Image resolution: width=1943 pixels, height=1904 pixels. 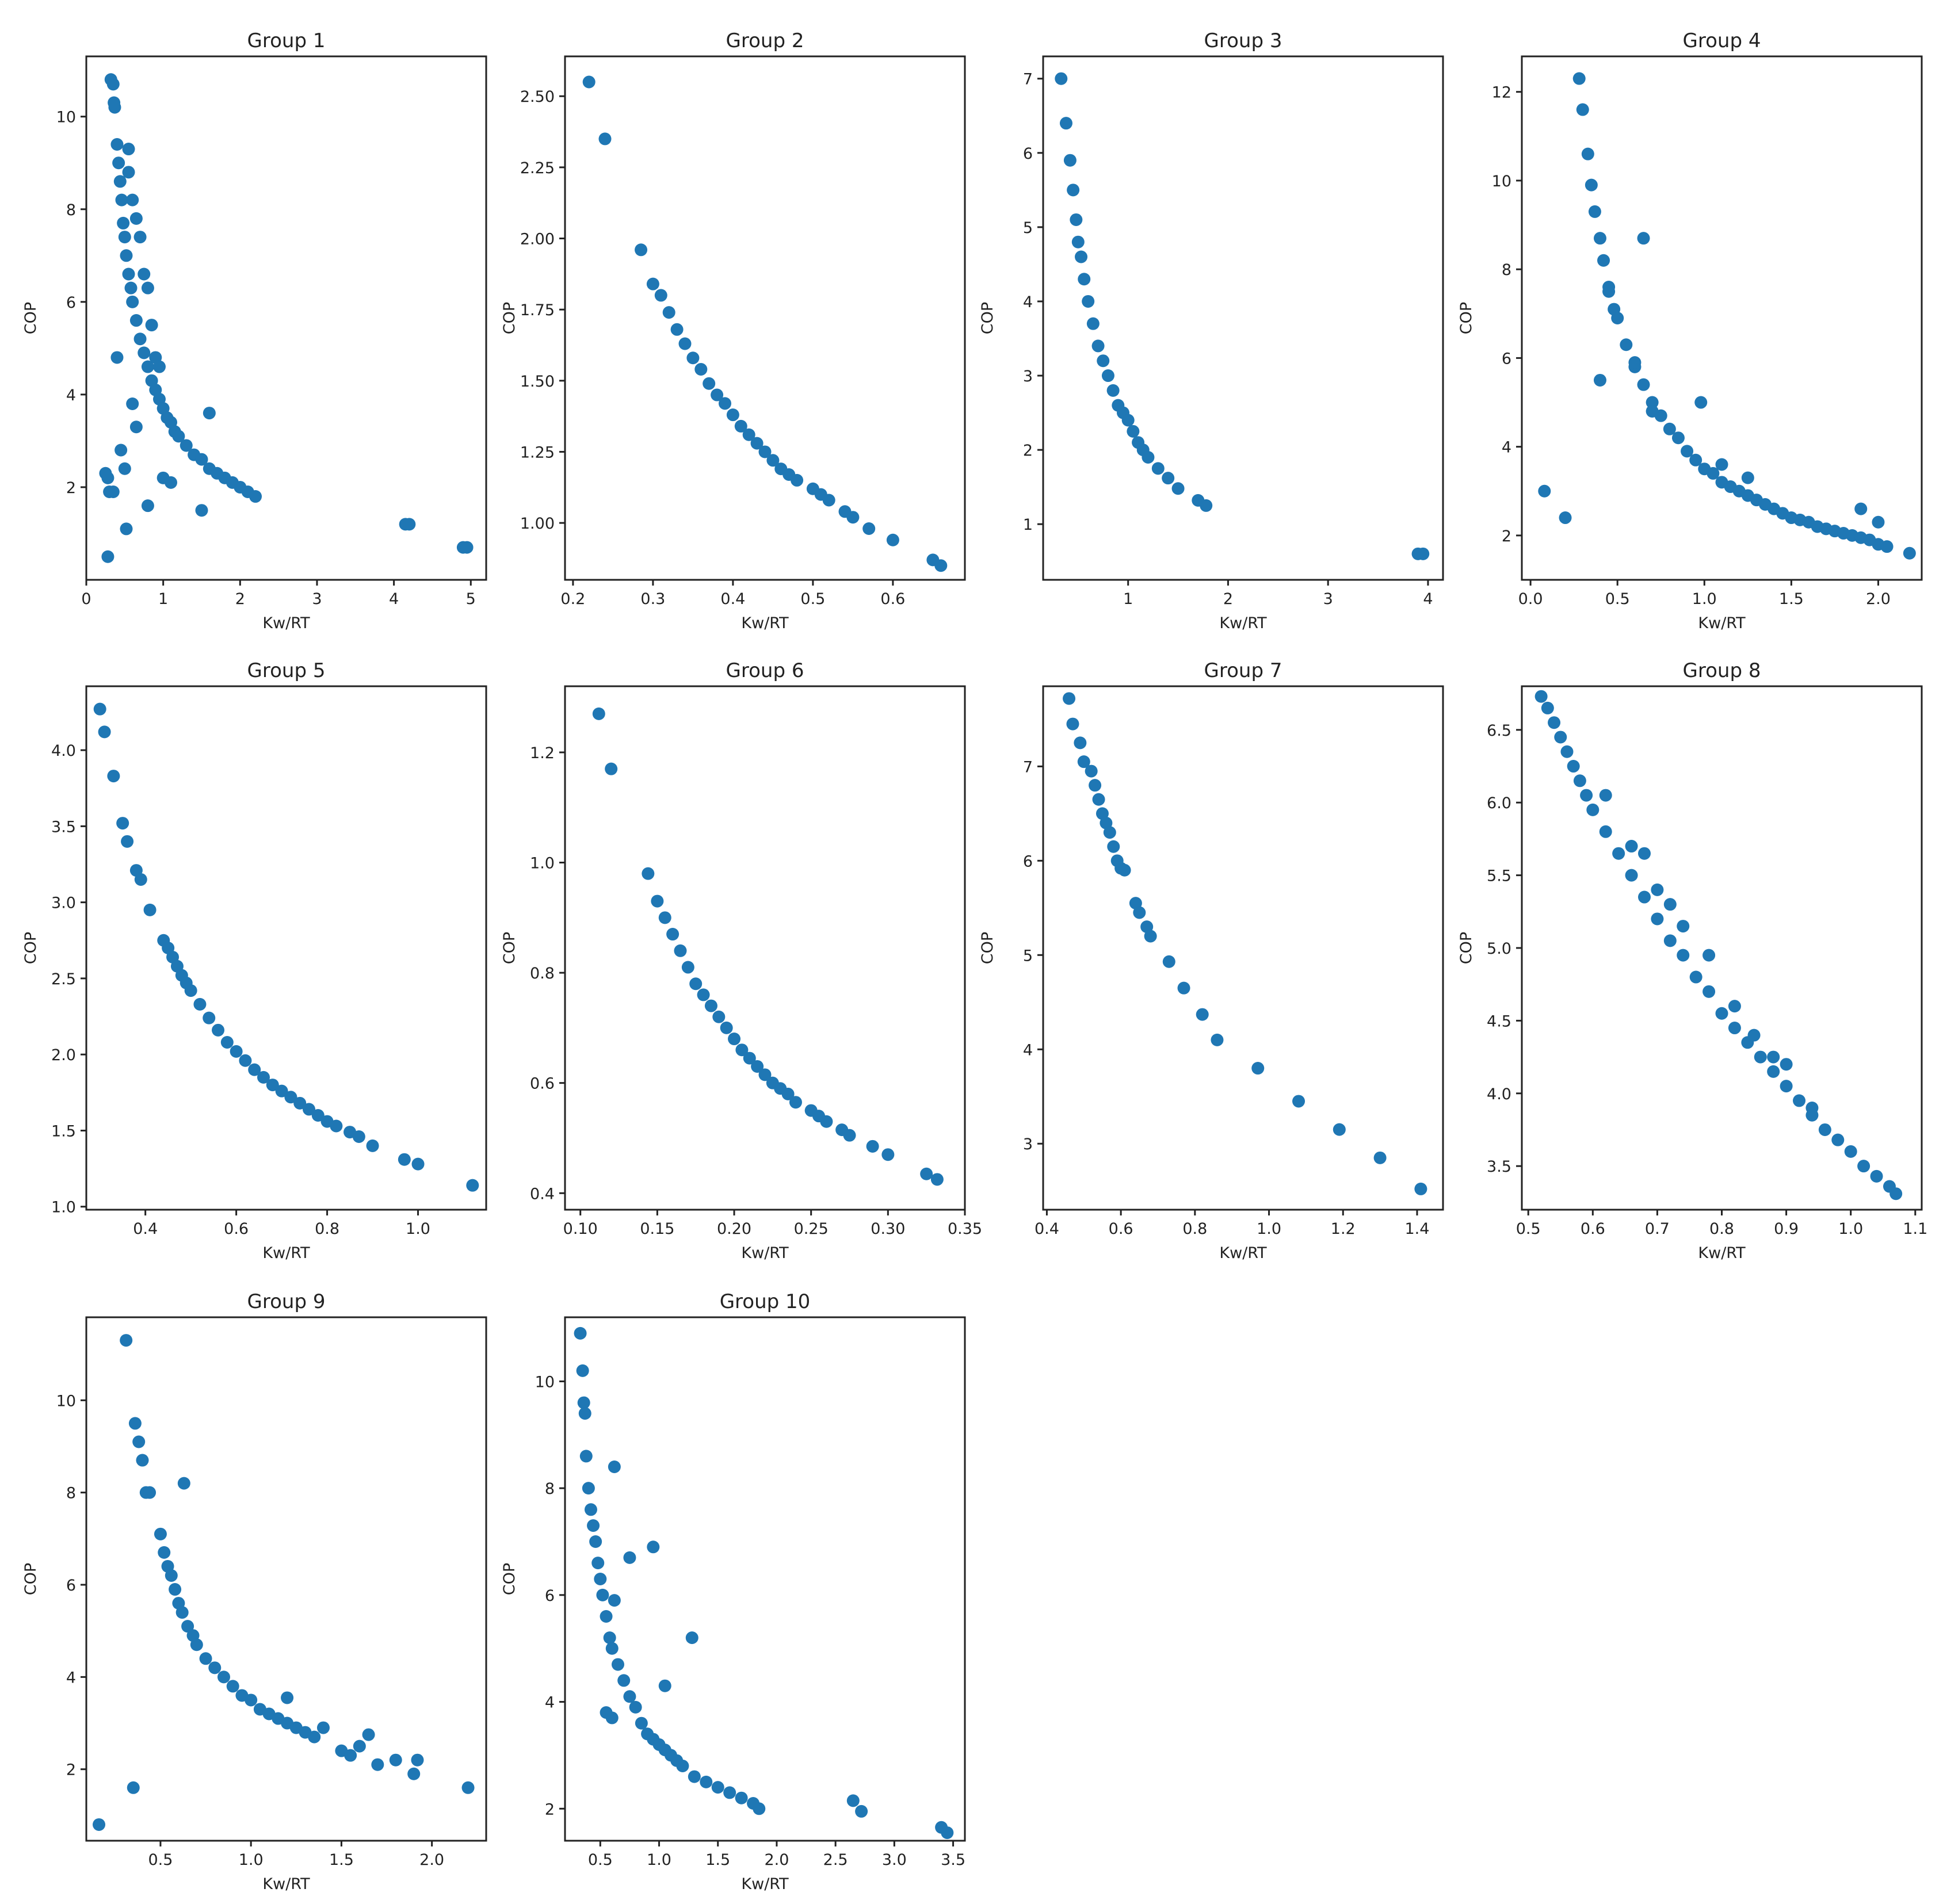 I want to click on chart-panel: Group 1 0 1 2 3 4 5 2 4 6 8 10 Kw/RT COP, so click(x=254, y=330).